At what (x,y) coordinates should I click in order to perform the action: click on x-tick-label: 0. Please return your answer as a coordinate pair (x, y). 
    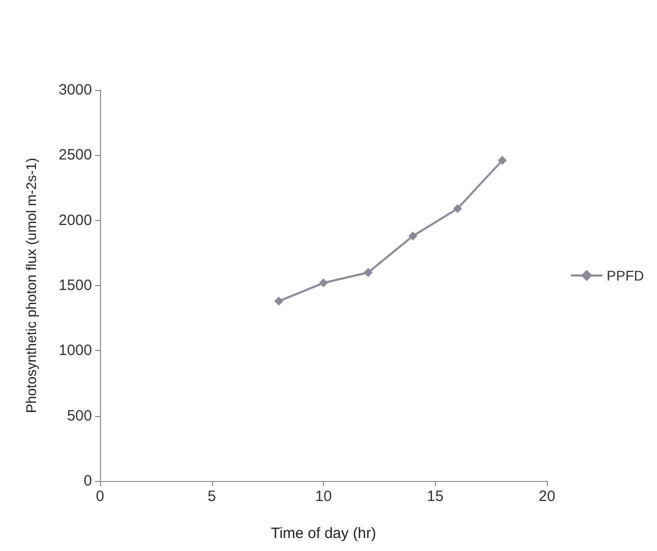
    Looking at the image, I should click on (100, 496).